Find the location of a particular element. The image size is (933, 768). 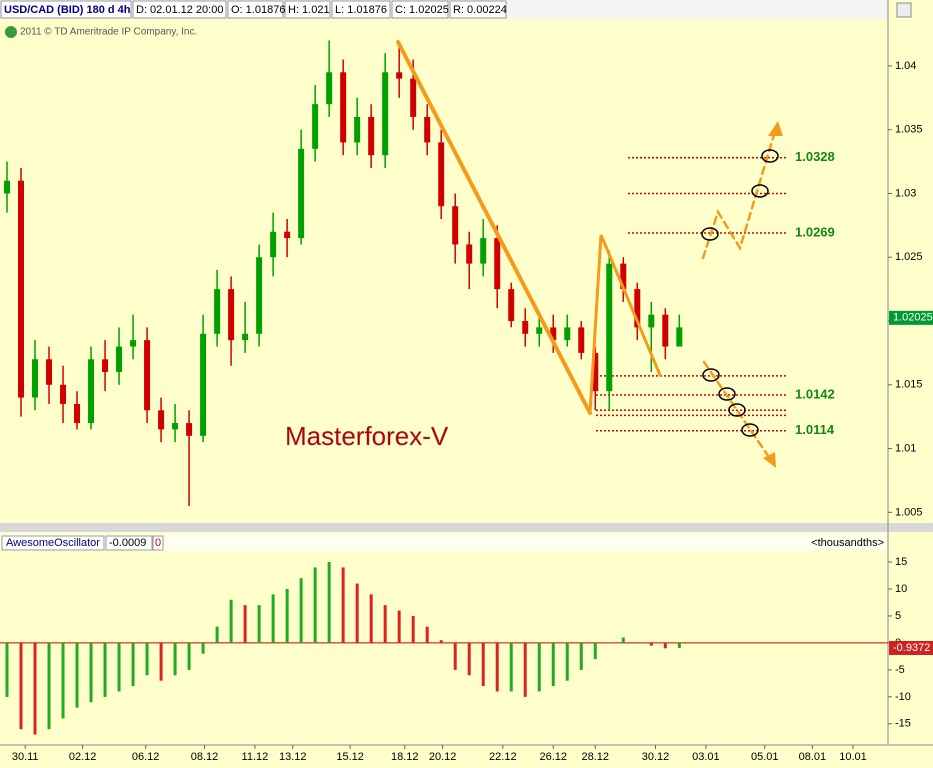

annotation-text: Masterforex-V is located at coordinates (367, 436).